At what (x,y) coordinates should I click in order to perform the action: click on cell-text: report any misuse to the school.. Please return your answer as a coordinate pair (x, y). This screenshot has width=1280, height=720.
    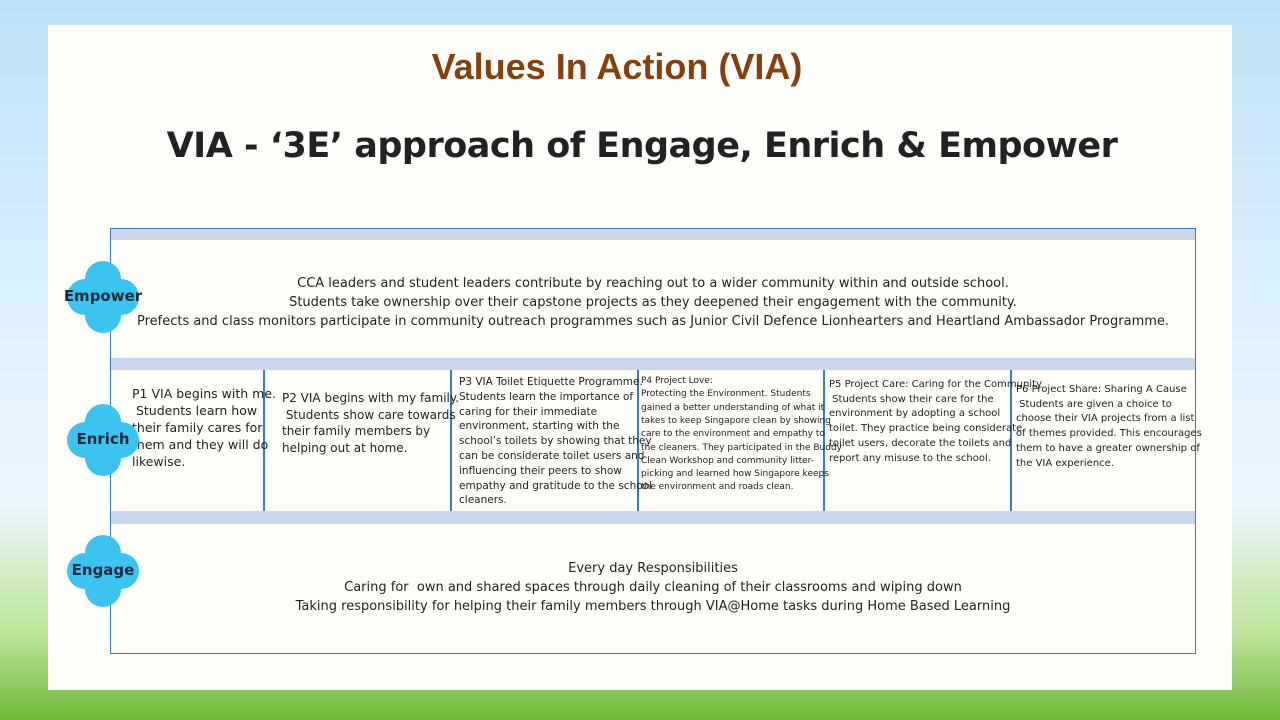
    Looking at the image, I should click on (910, 458).